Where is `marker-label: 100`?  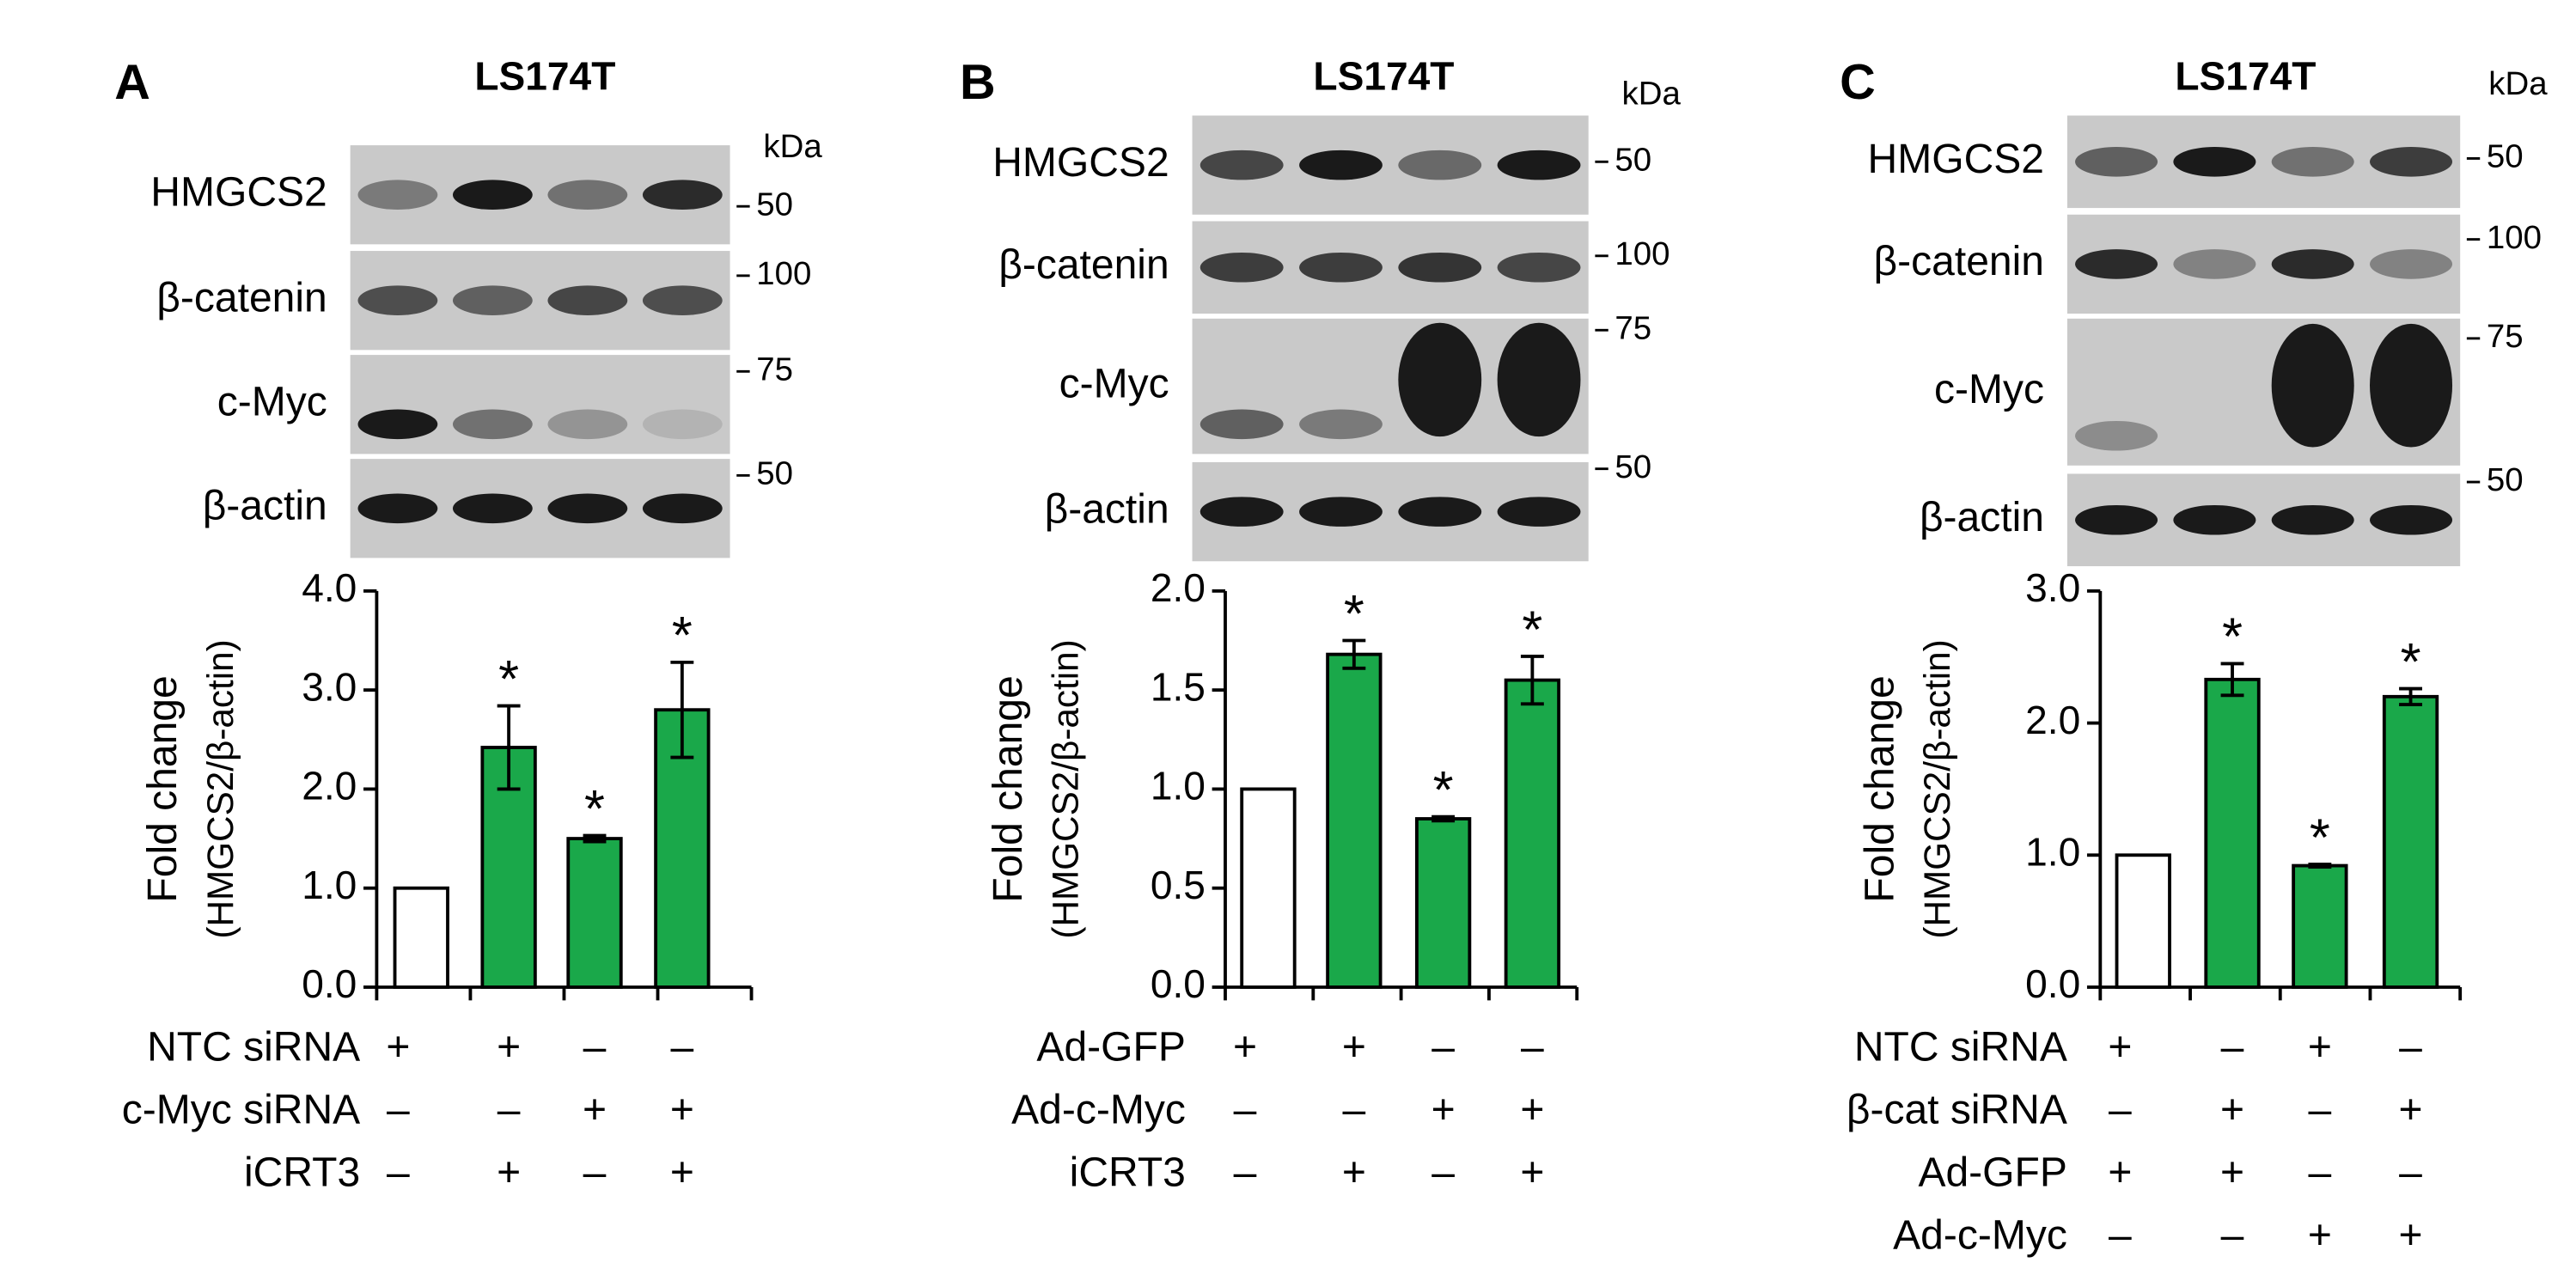
marker-label: 100 is located at coordinates (1642, 253).